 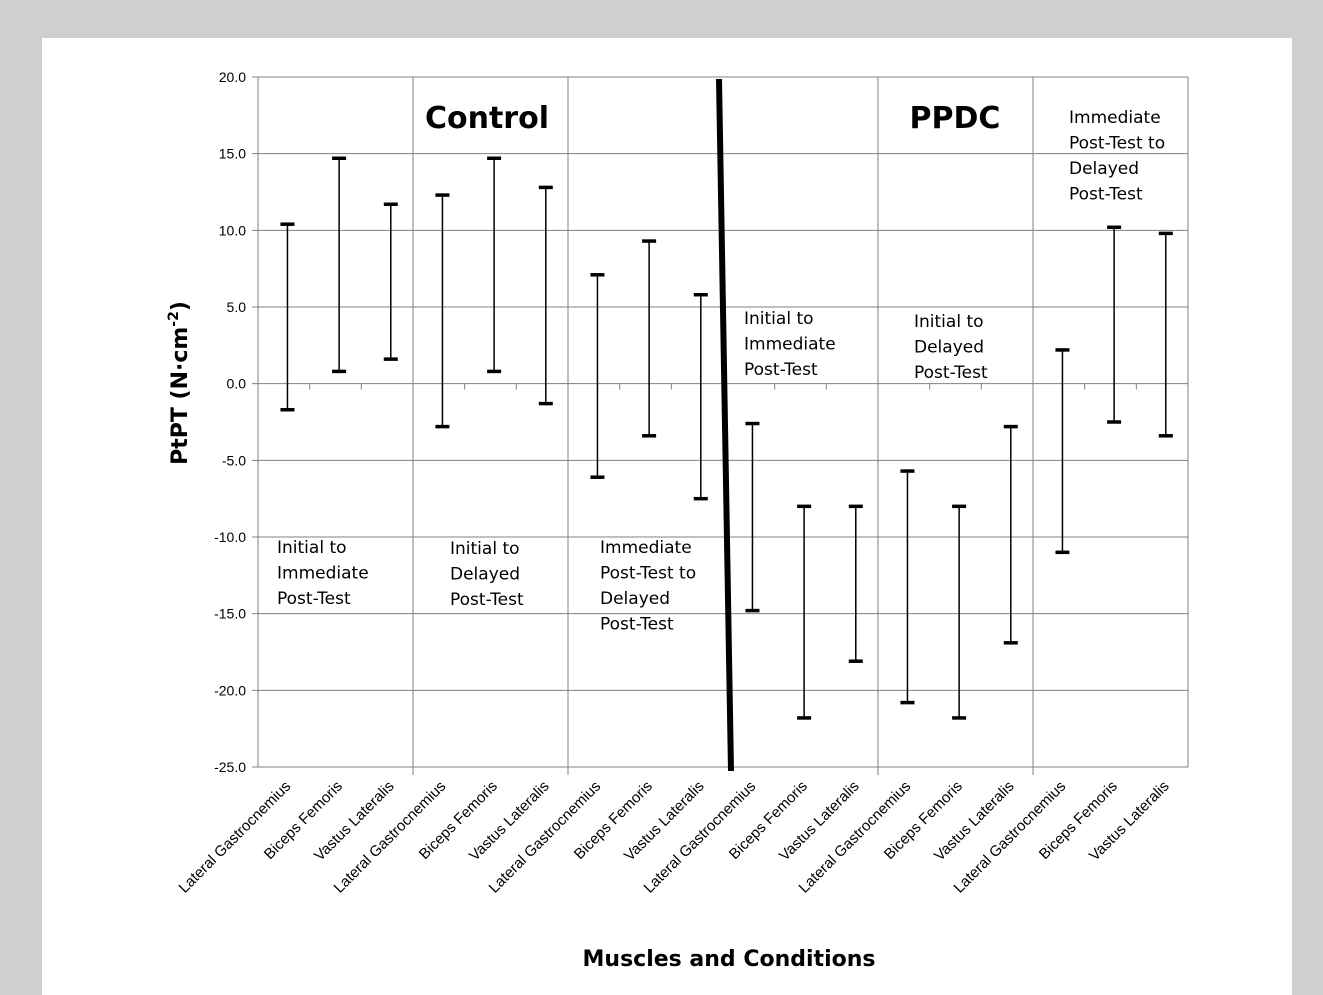 What do you see at coordinates (230, 690) in the screenshot?
I see `y-tick-label: -20.0` at bounding box center [230, 690].